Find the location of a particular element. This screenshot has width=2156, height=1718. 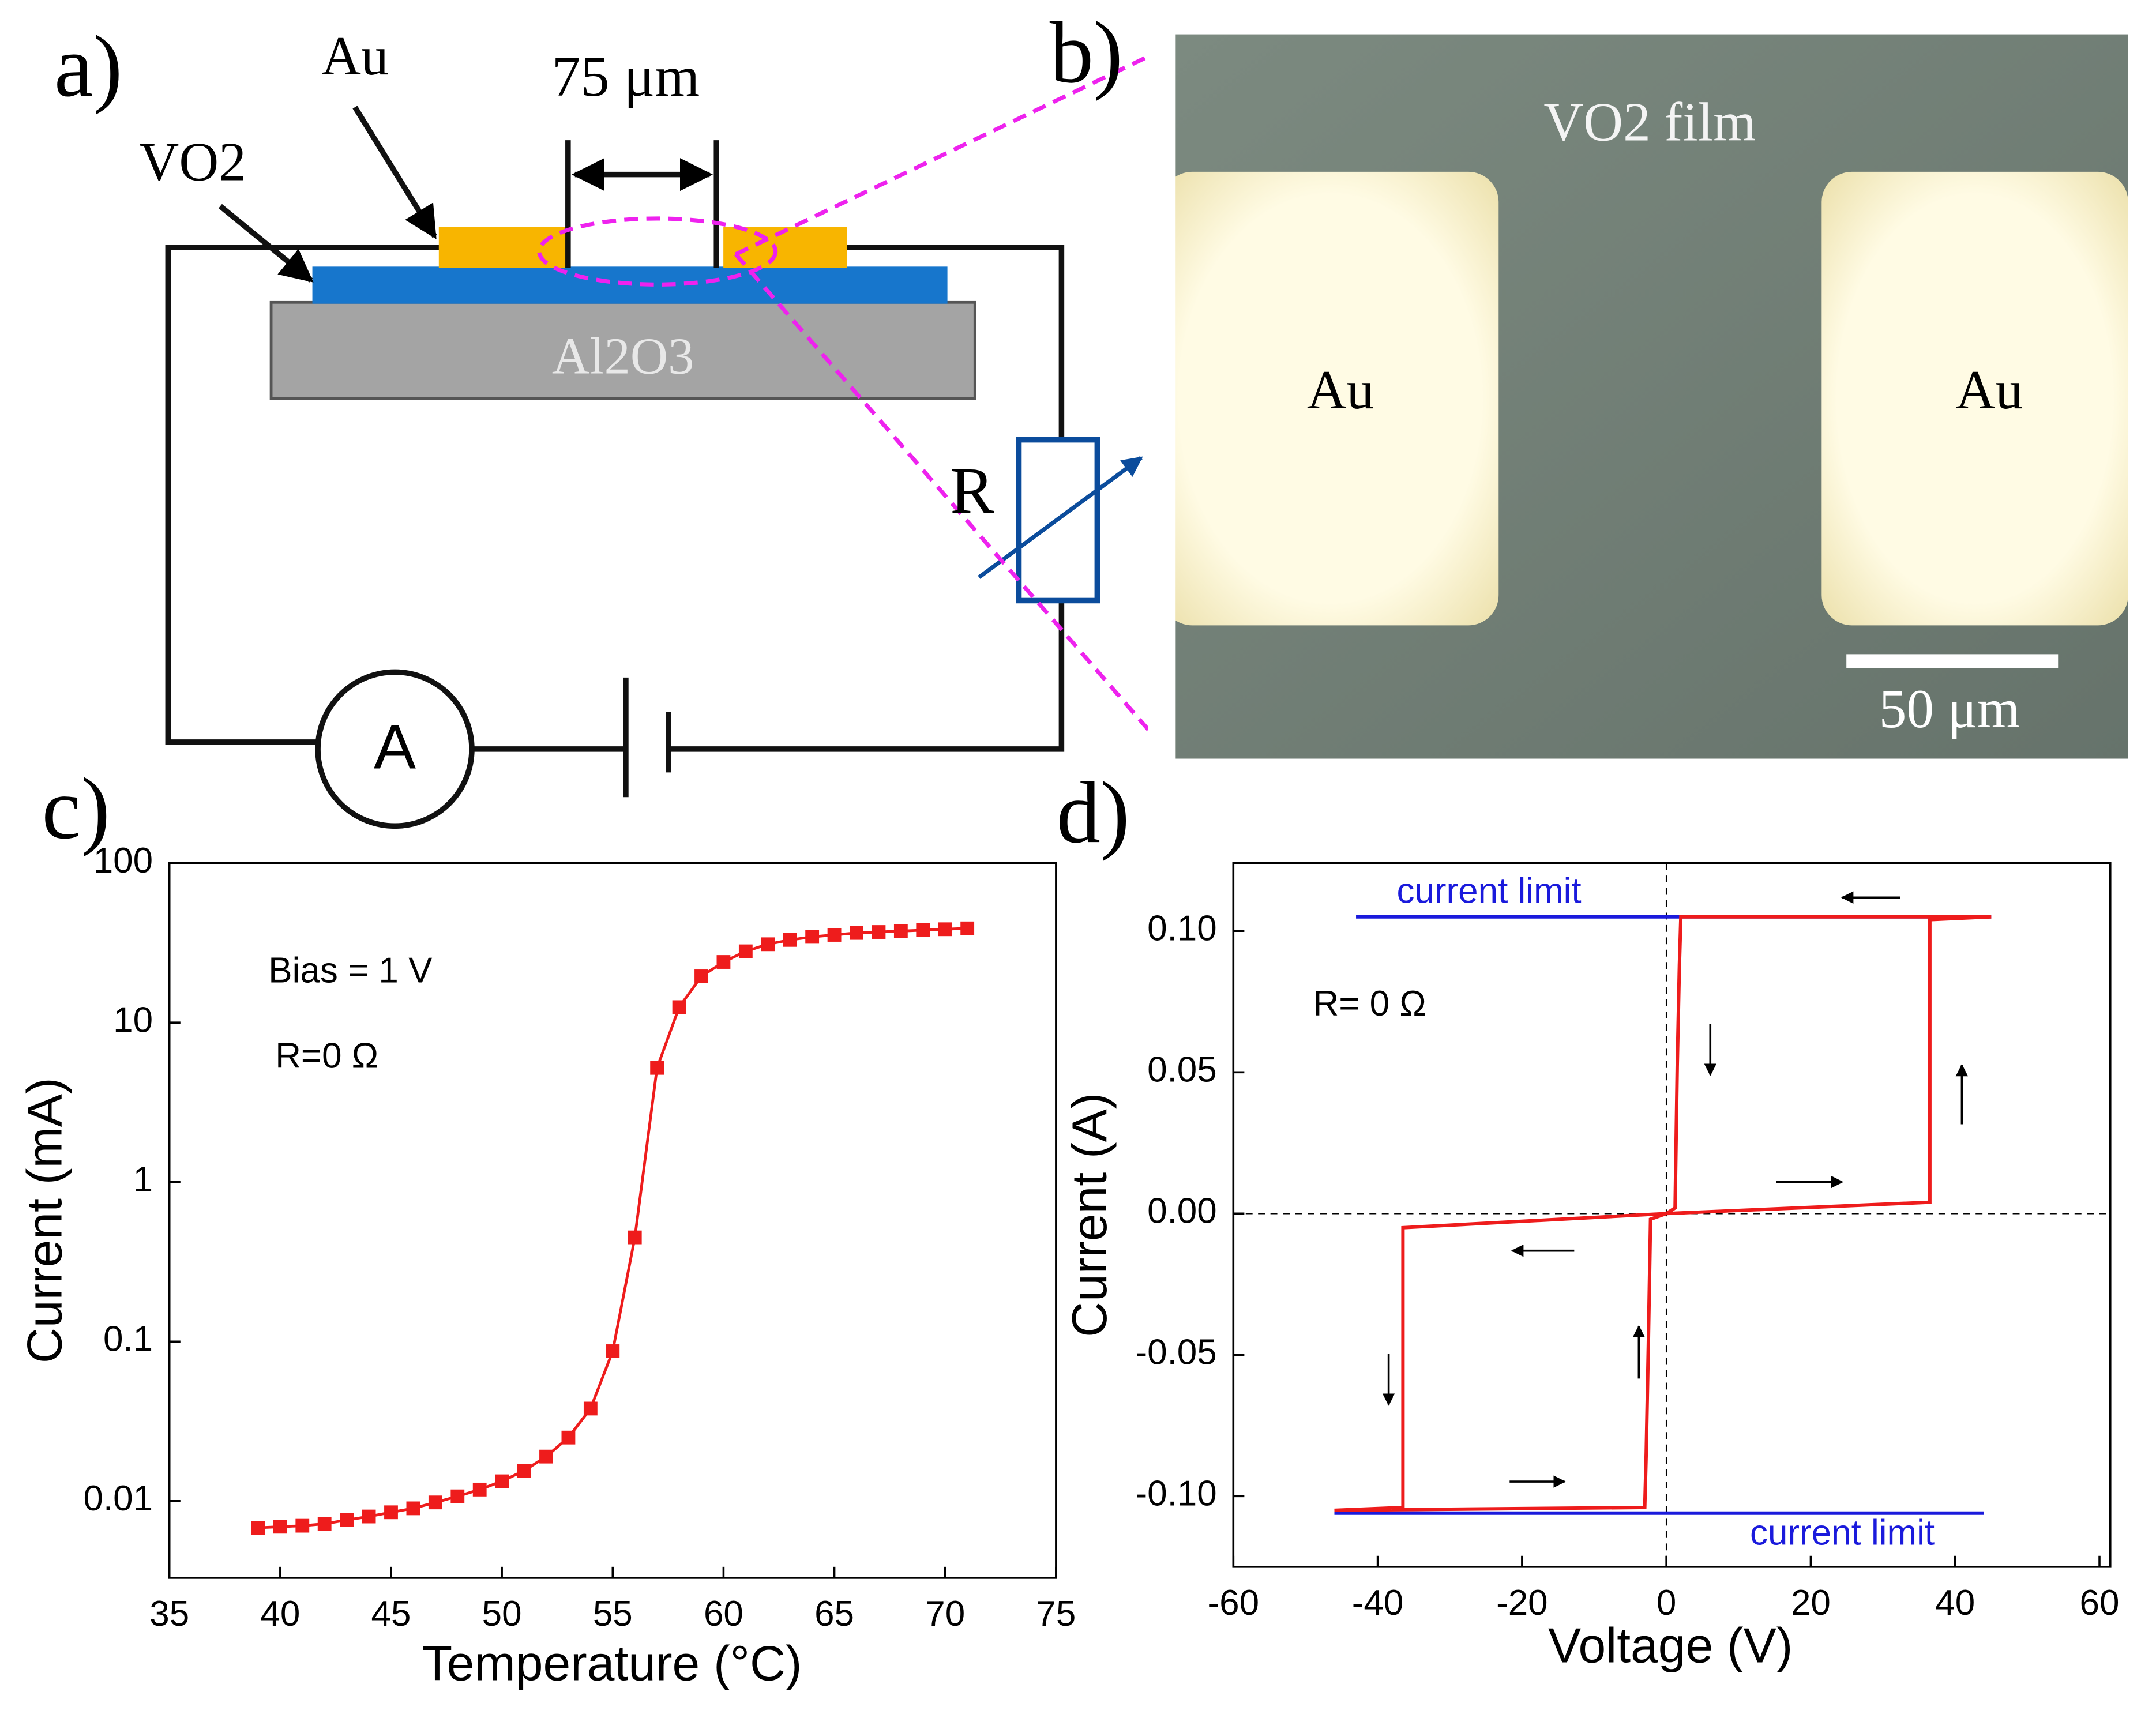

label: VO2 film is located at coordinates (1649, 122).